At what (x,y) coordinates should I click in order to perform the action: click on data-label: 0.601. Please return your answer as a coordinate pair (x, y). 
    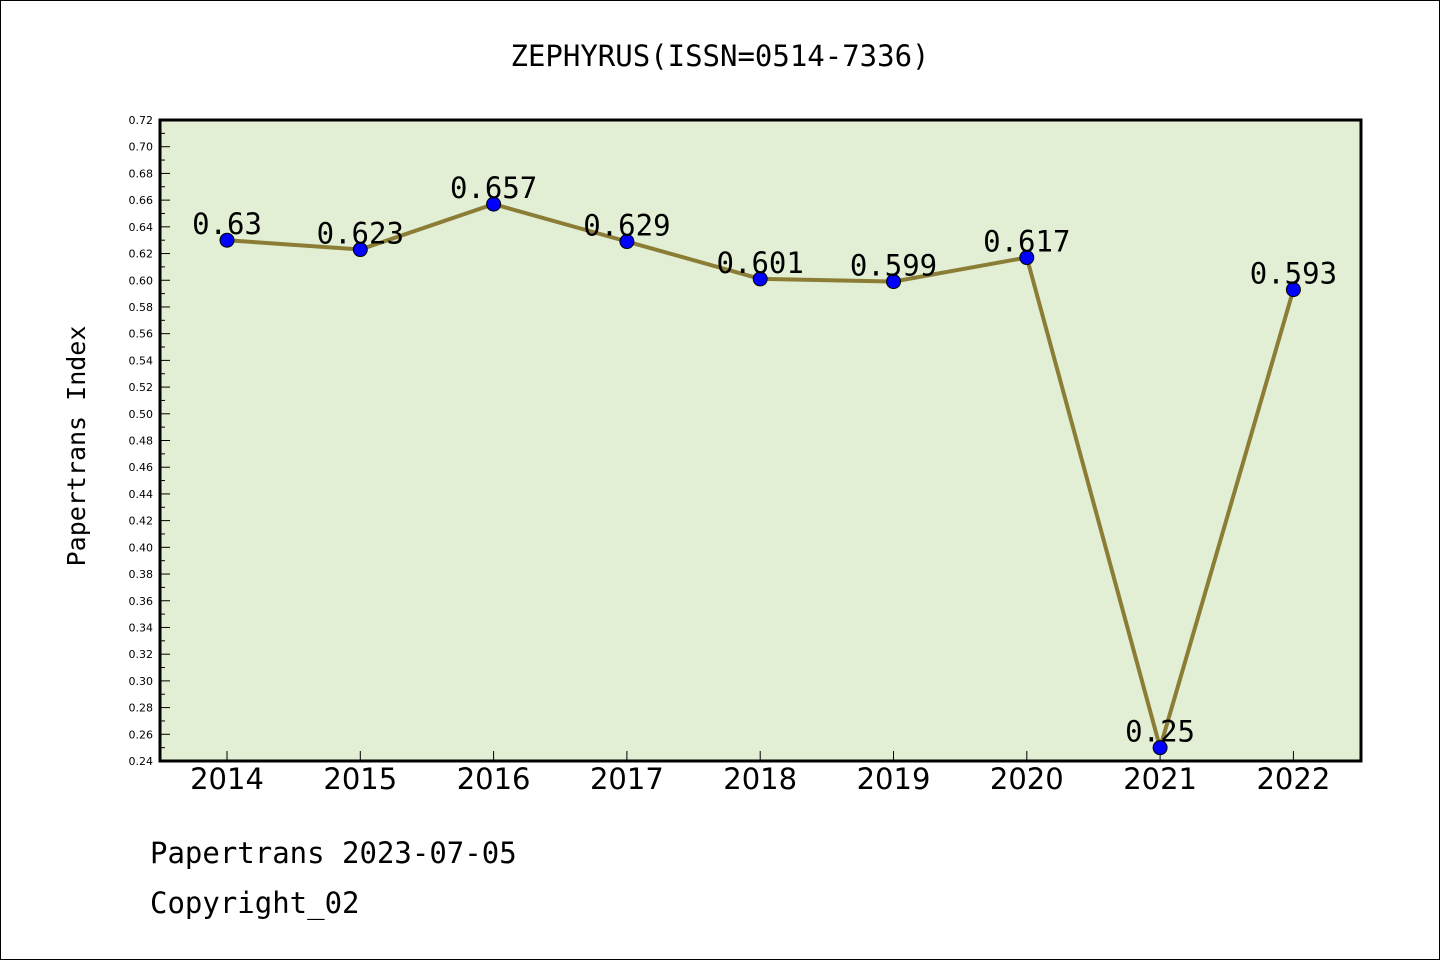
    Looking at the image, I should click on (760, 263).